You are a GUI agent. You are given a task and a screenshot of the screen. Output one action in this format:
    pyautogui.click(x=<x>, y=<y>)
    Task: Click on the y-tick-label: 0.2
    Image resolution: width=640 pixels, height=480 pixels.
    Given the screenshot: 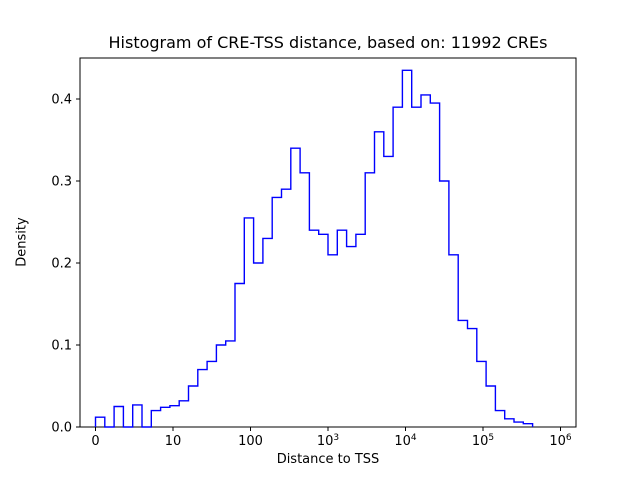 What is the action you would take?
    pyautogui.click(x=61, y=264)
    